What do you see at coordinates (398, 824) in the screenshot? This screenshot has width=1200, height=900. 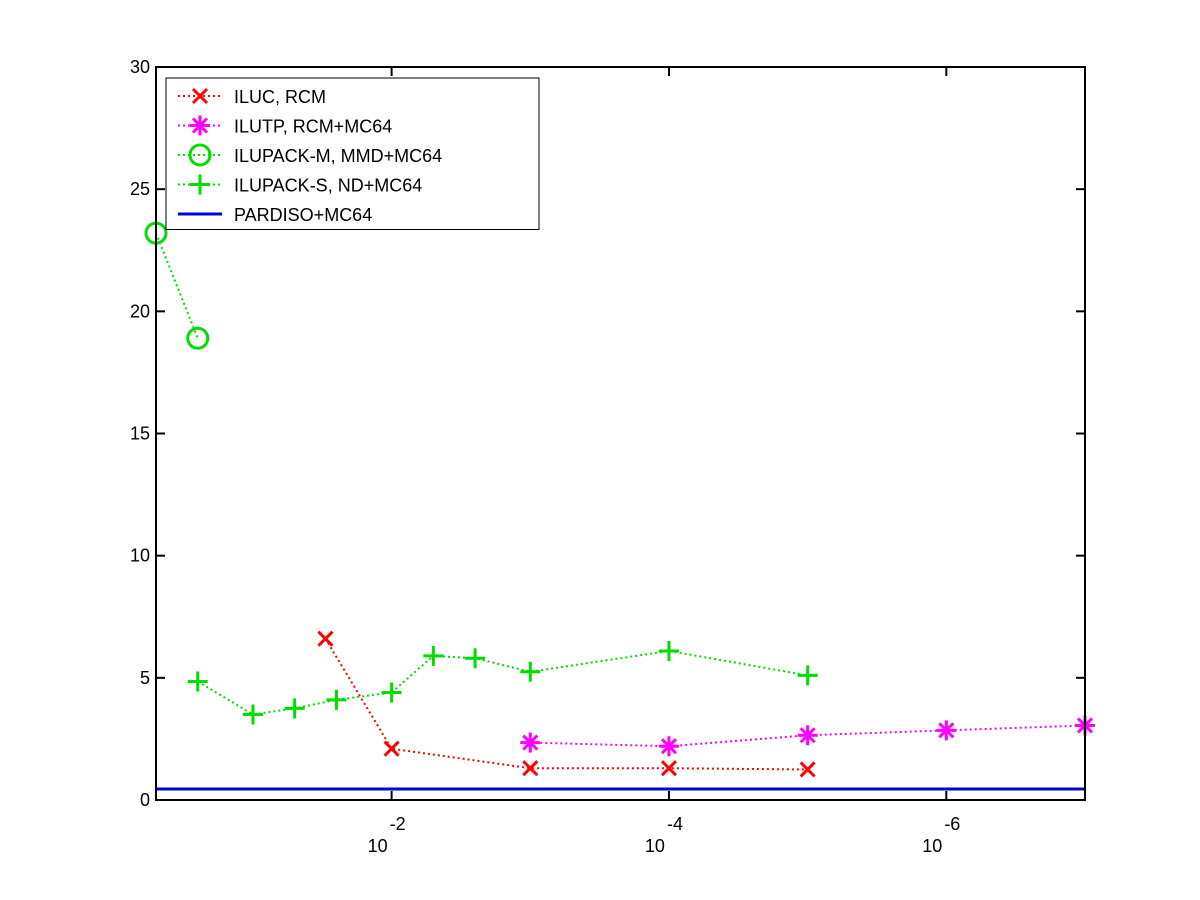 I see `x-tick-exponent: -2` at bounding box center [398, 824].